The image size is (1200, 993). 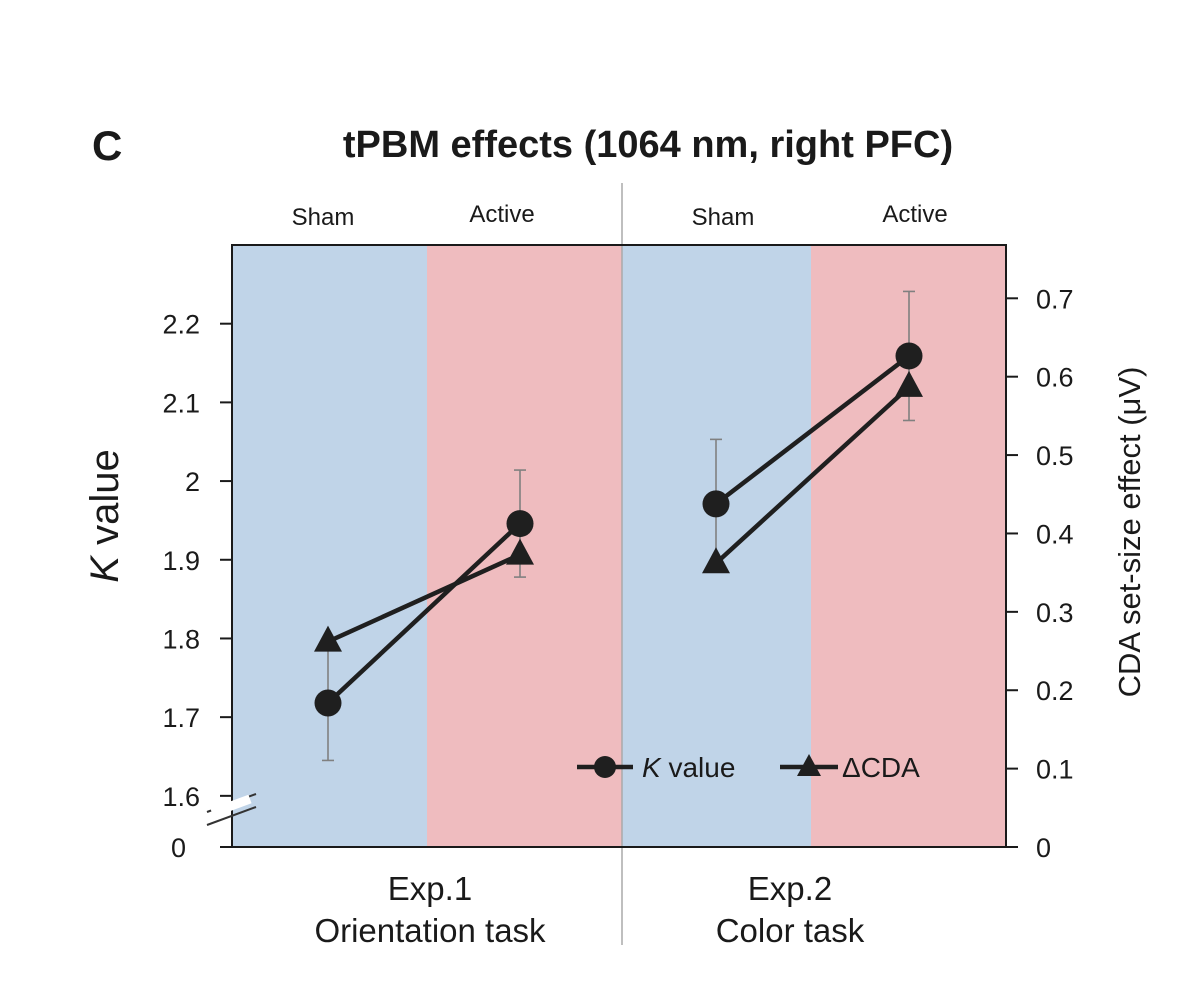 What do you see at coordinates (1055, 691) in the screenshot?
I see `right-tick-label: 0.2` at bounding box center [1055, 691].